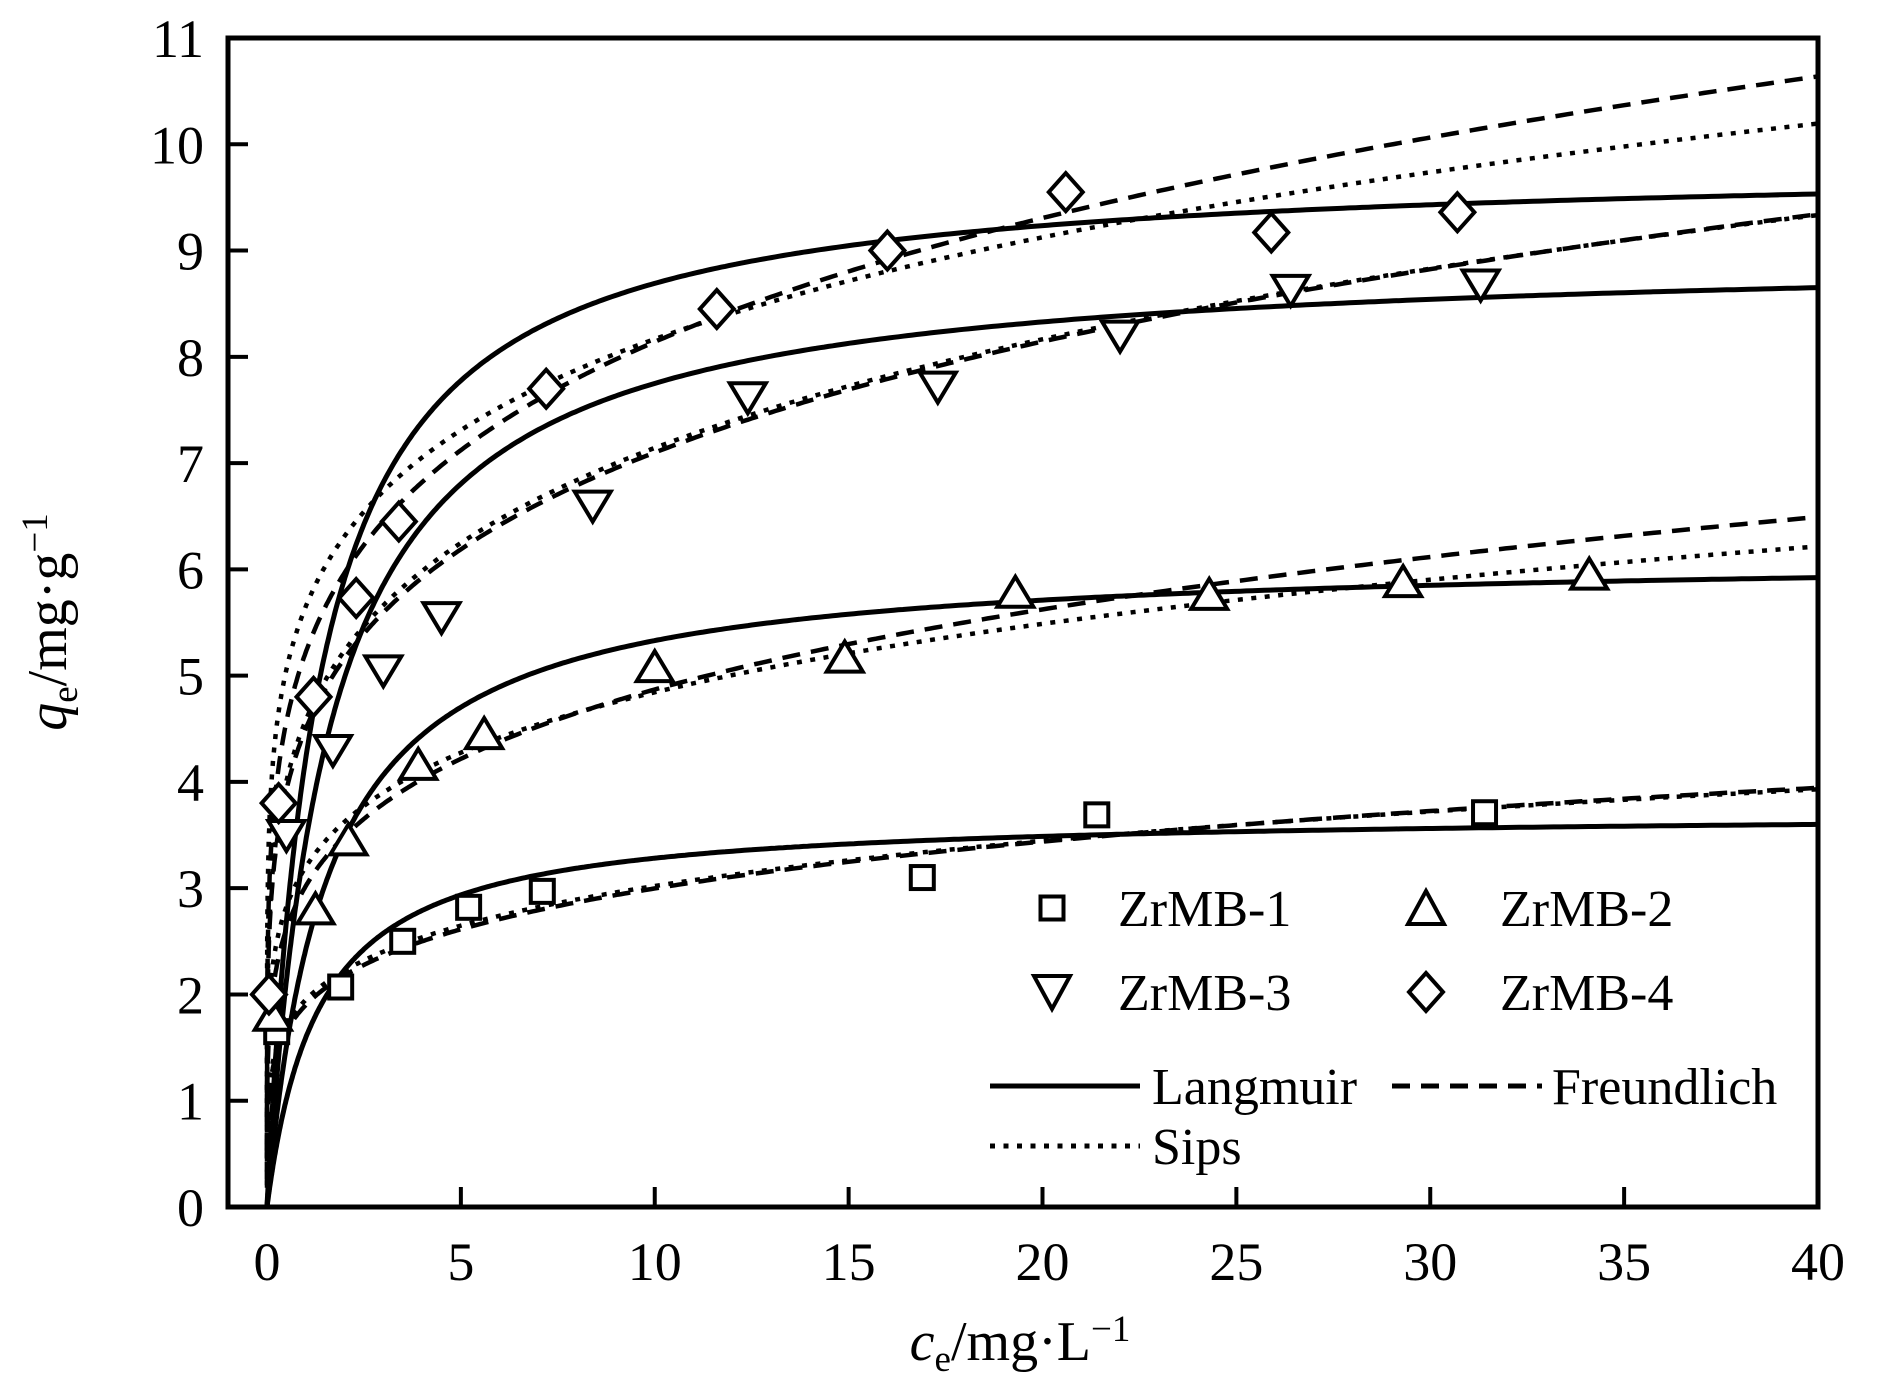  I want to click on y-tick-label: 11, so click(178, 39).